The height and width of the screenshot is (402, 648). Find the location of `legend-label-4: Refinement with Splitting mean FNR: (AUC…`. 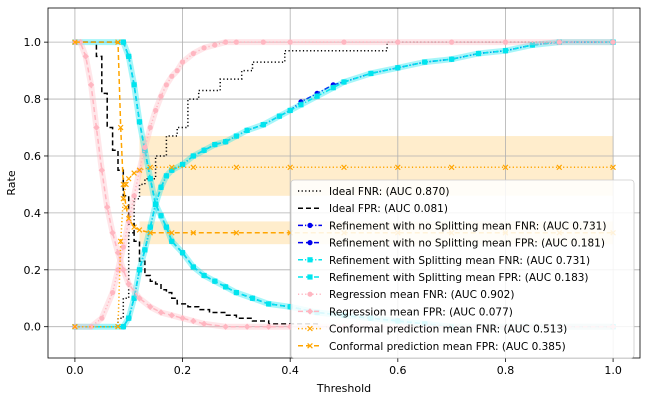

legend-label-4: Refinement with Splitting mean FNR: (AUC… is located at coordinates (459, 261).